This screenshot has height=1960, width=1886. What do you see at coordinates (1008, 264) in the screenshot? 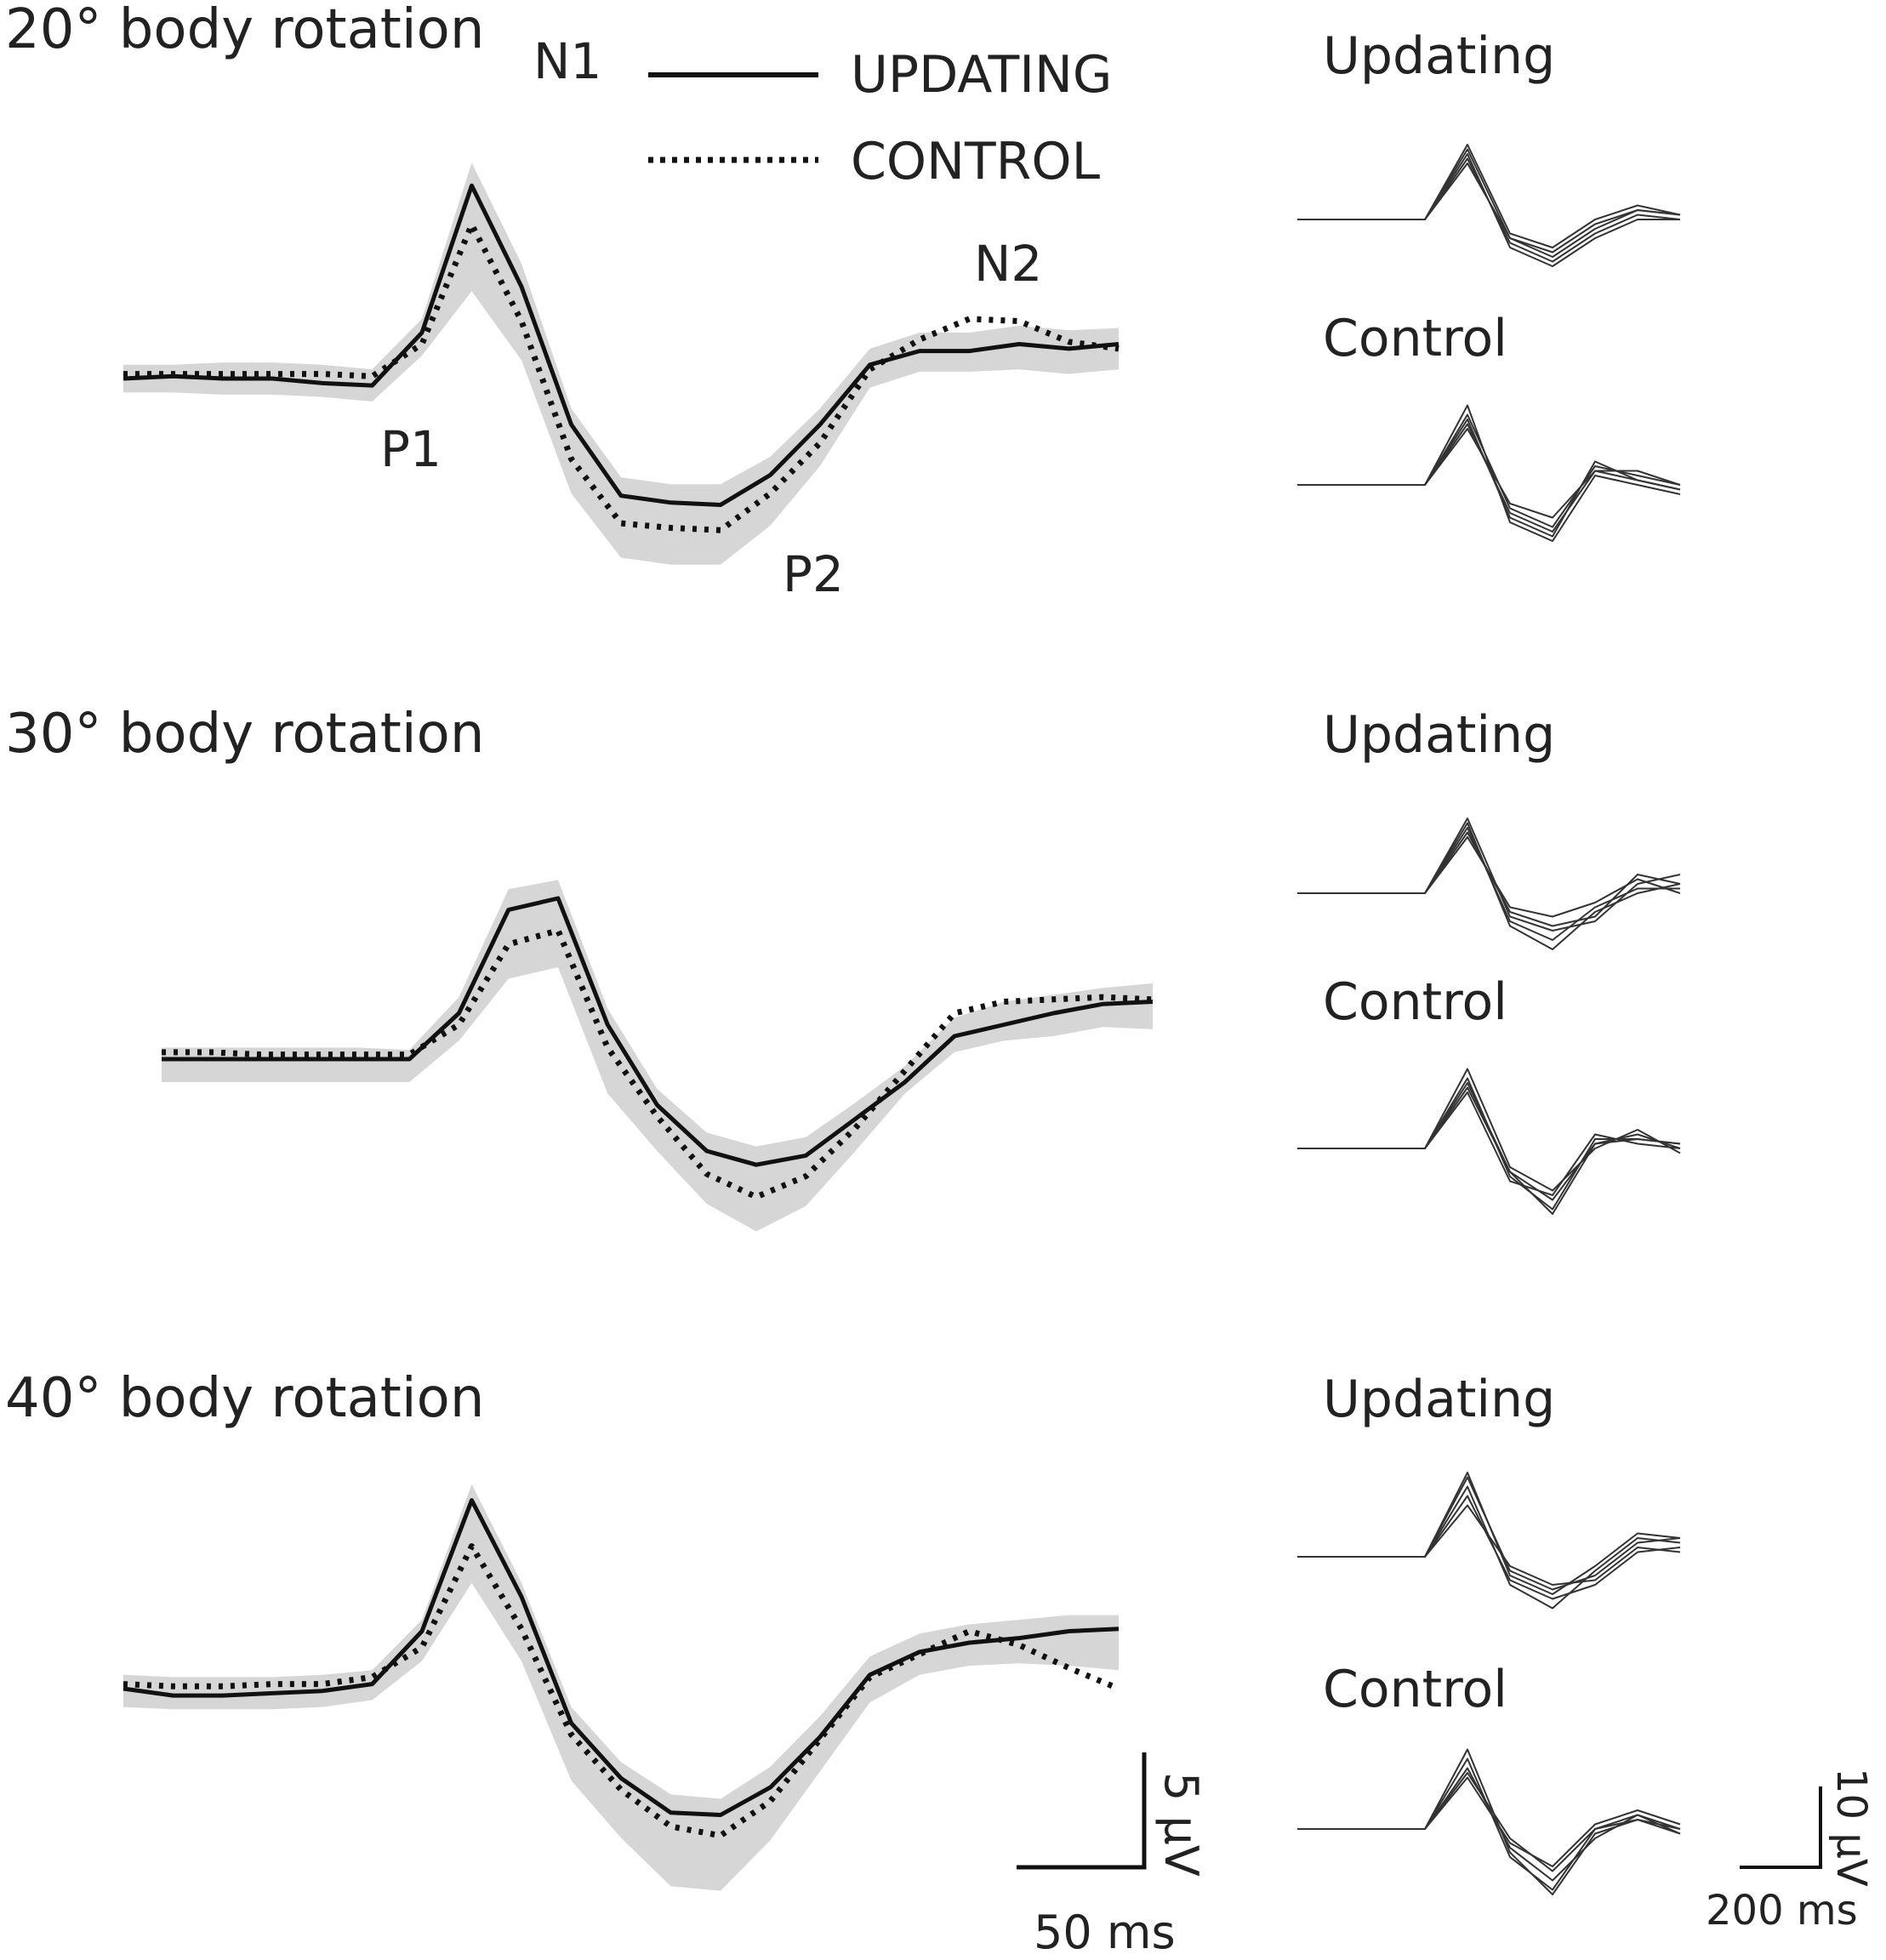
I see `peak-label-n2: N2` at bounding box center [1008, 264].